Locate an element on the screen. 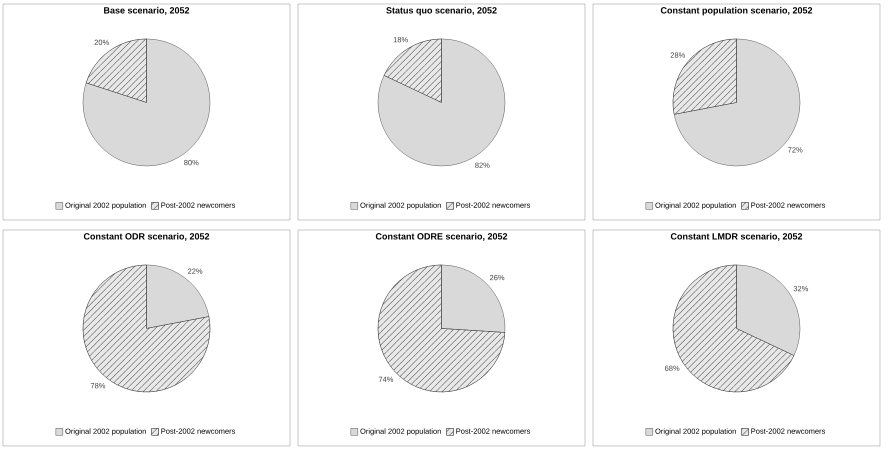 This screenshot has width=886, height=452. chart-title: Status quo scenario, 2052 is located at coordinates (441, 11).